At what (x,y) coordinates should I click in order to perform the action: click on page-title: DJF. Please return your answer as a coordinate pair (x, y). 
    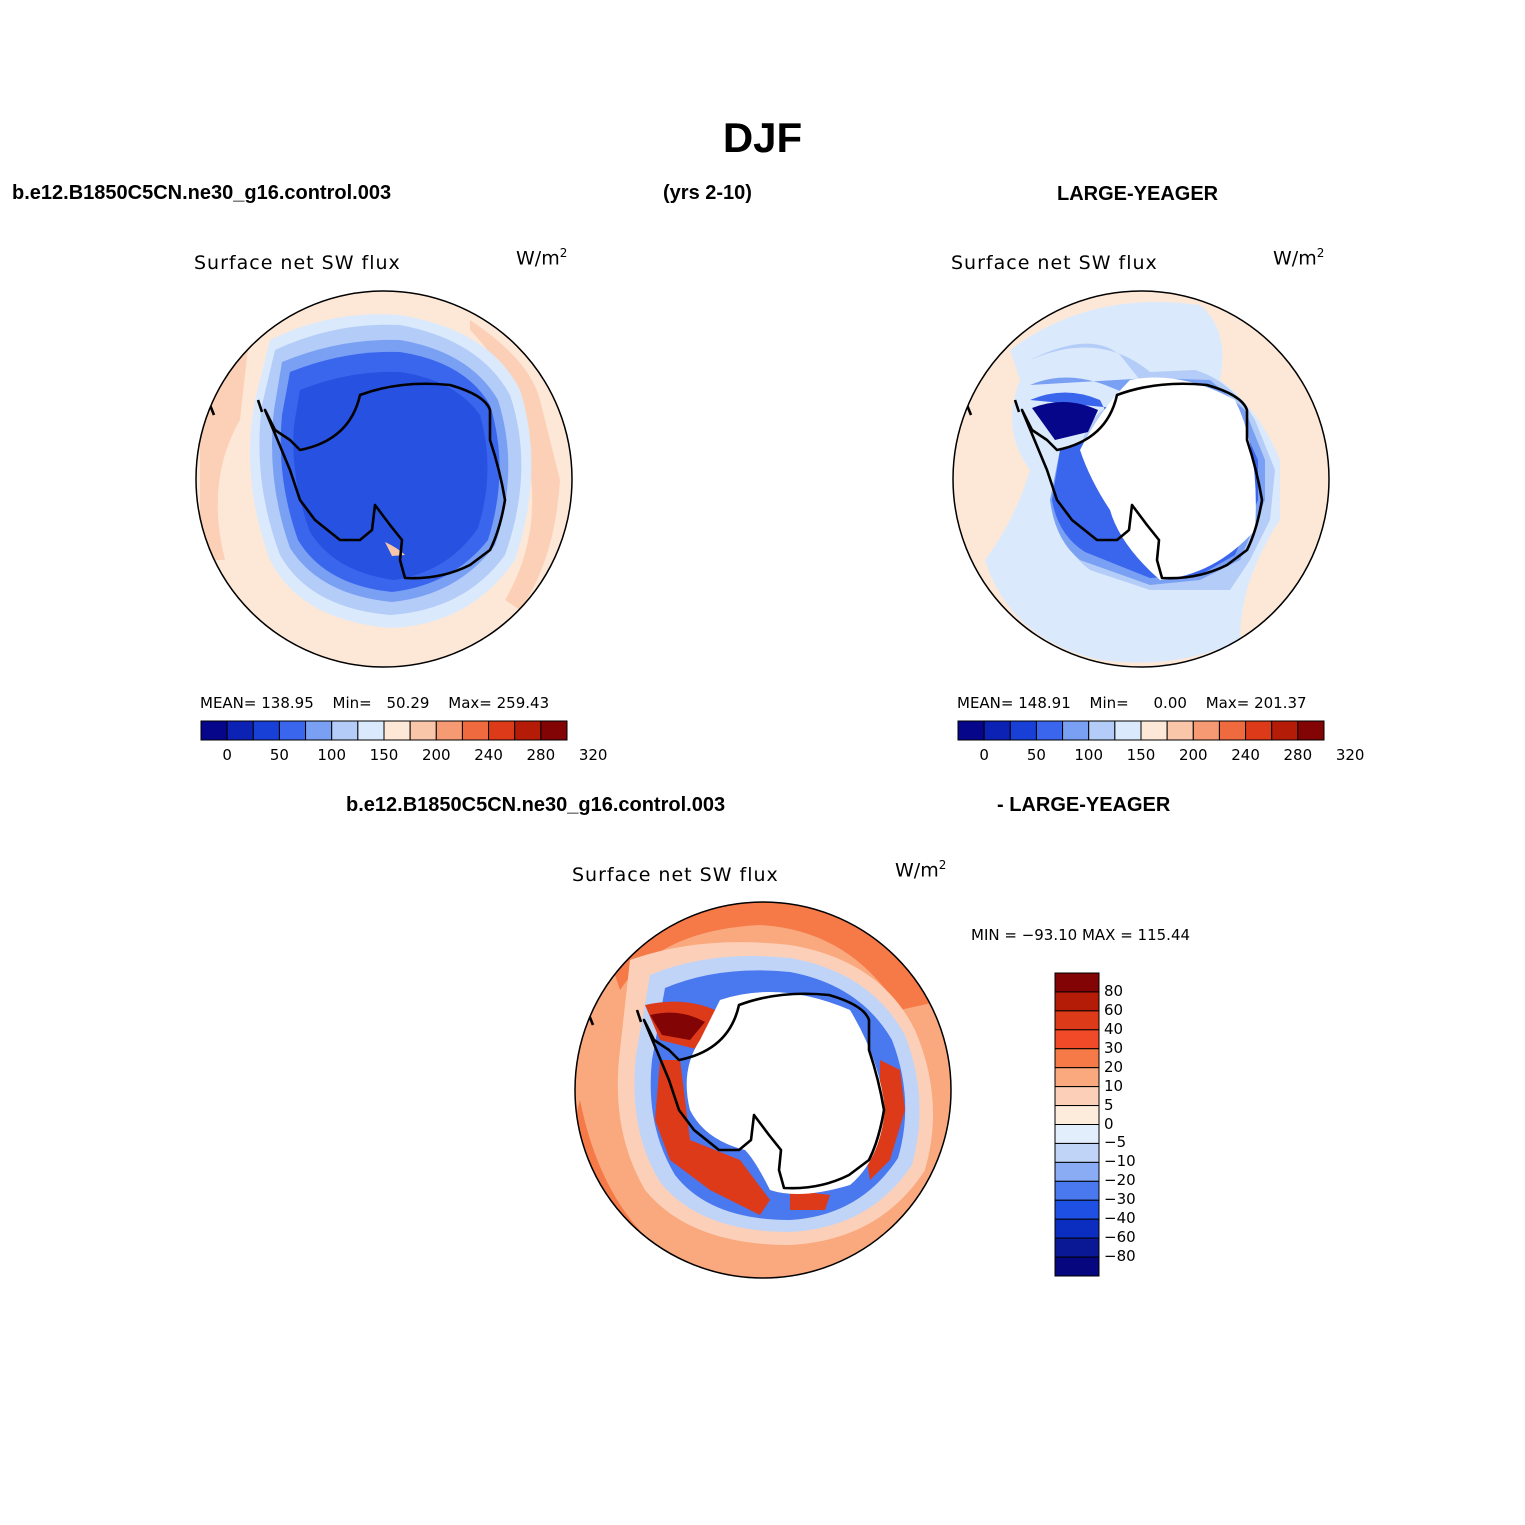
    Looking at the image, I should click on (762, 137).